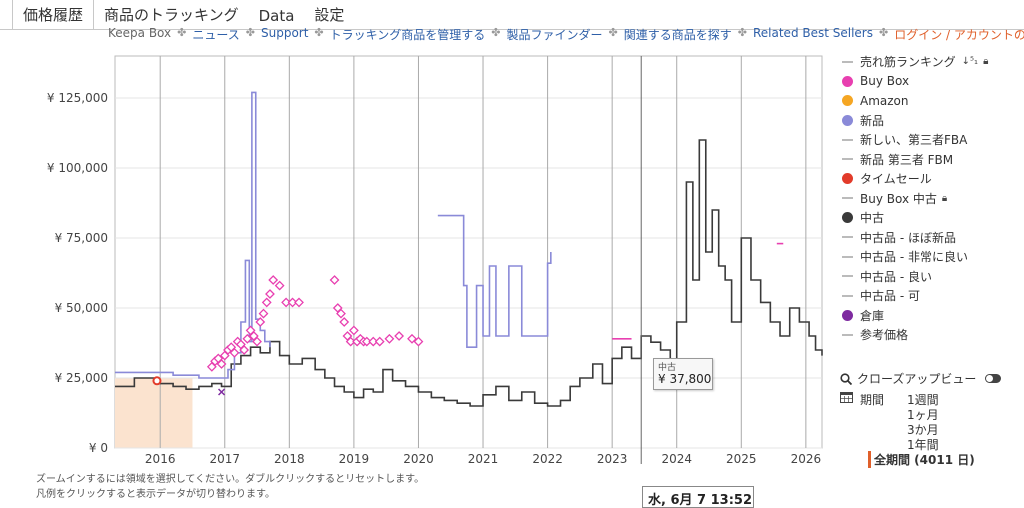 The width and height of the screenshot is (1024, 508). Describe the element at coordinates (140, 33) in the screenshot. I see `subnav-keepa-box: Keepa Box` at that location.